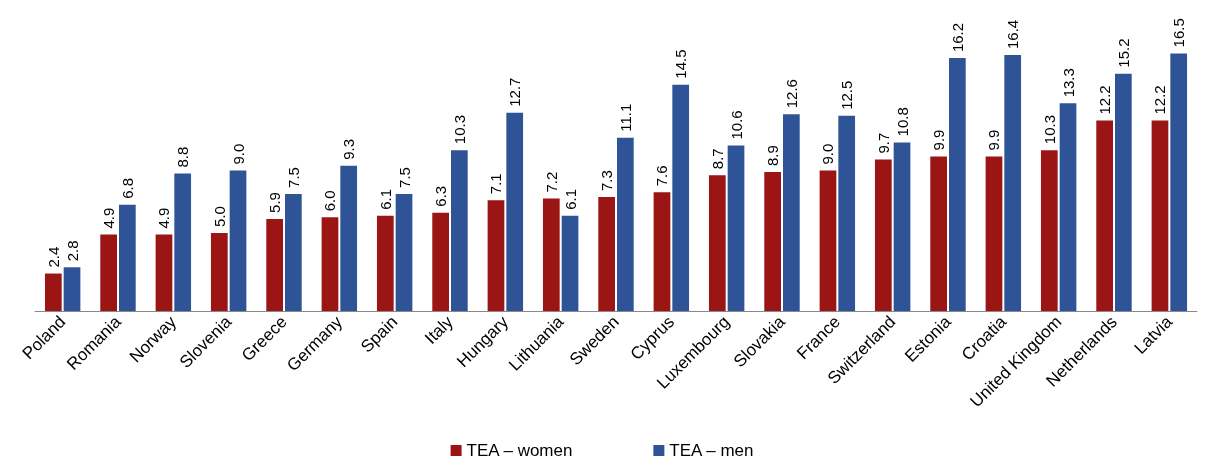 This screenshot has width=1205, height=466. What do you see at coordinates (711, 450) in the screenshot?
I see `legend-label: TEA – men` at bounding box center [711, 450].